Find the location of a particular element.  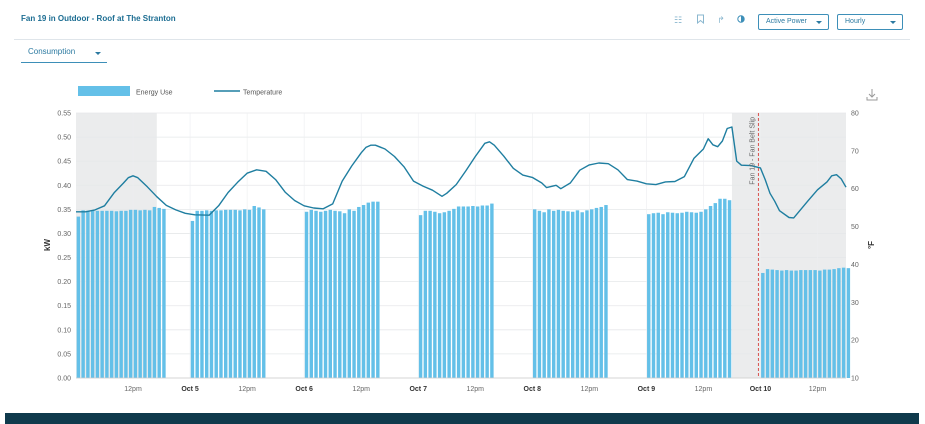

y-tick-label-left: 0.30 is located at coordinates (64, 234).